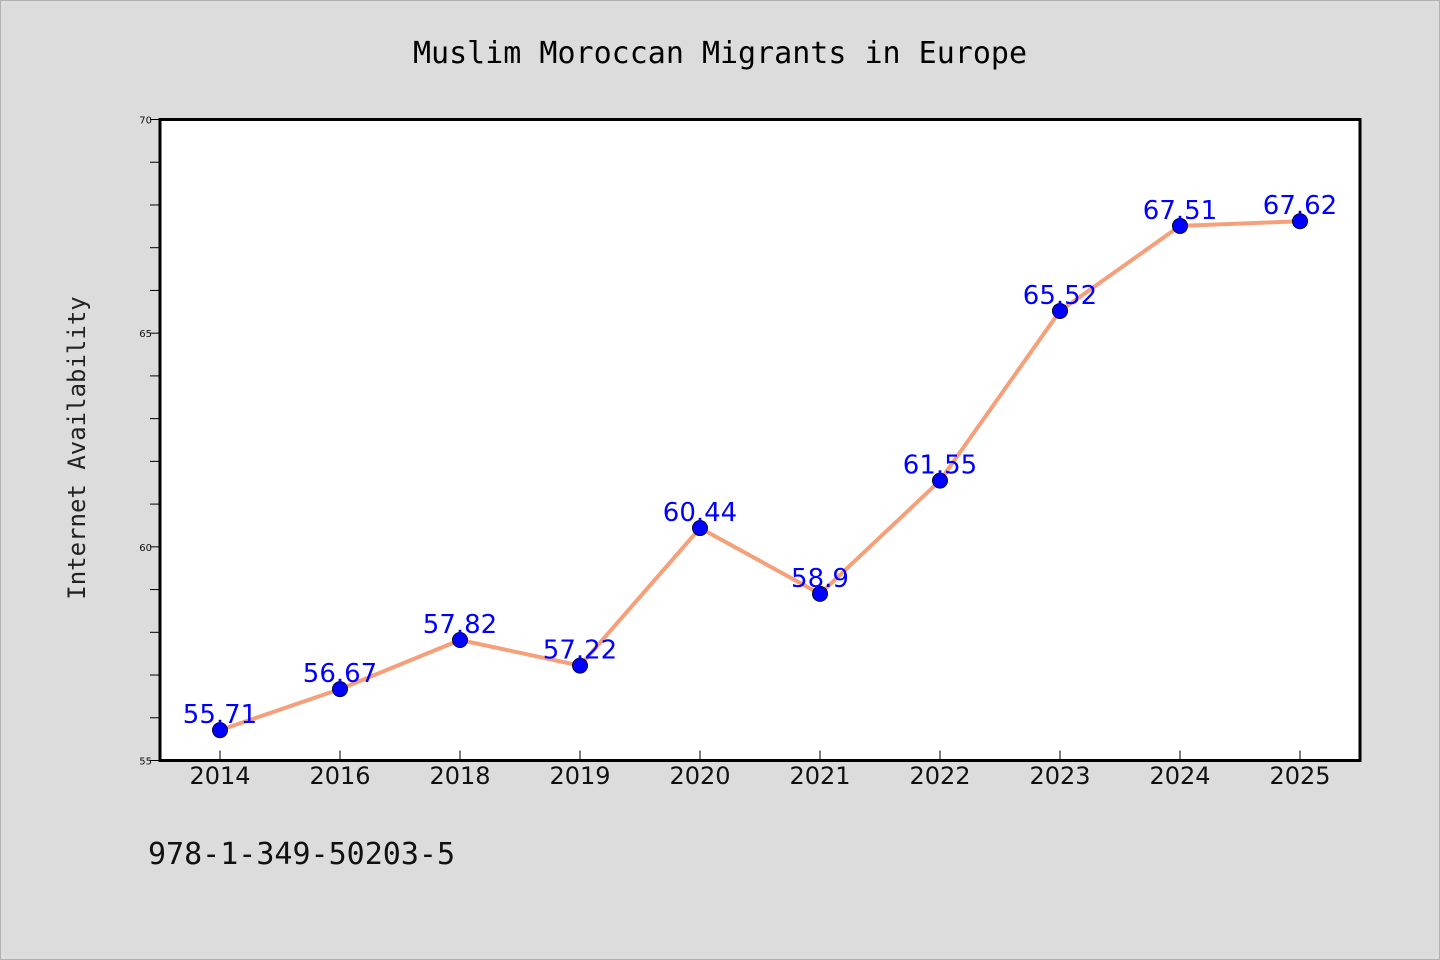 The height and width of the screenshot is (960, 1440). What do you see at coordinates (145, 762) in the screenshot?
I see `y-tick-label: 55` at bounding box center [145, 762].